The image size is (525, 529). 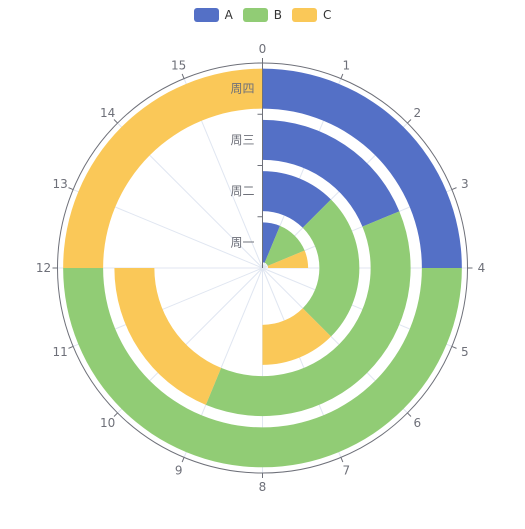 What do you see at coordinates (255, 15) in the screenshot?
I see `legend-swatch-b` at bounding box center [255, 15].